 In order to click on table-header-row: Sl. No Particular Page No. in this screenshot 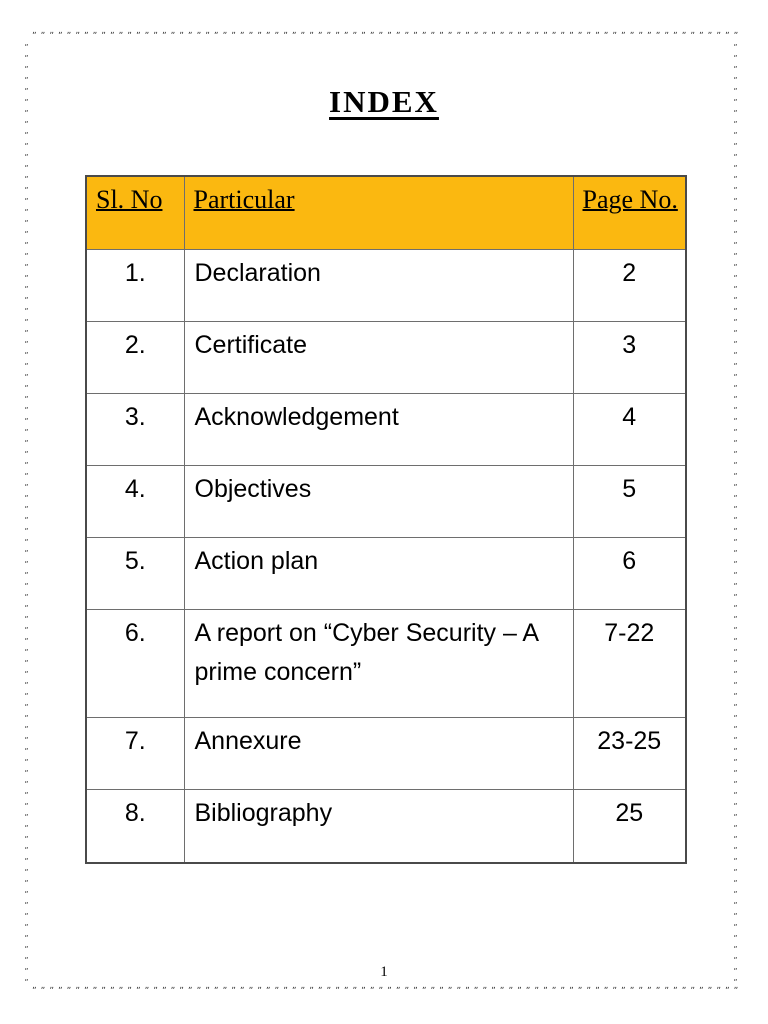, I will do `click(386, 212)`.